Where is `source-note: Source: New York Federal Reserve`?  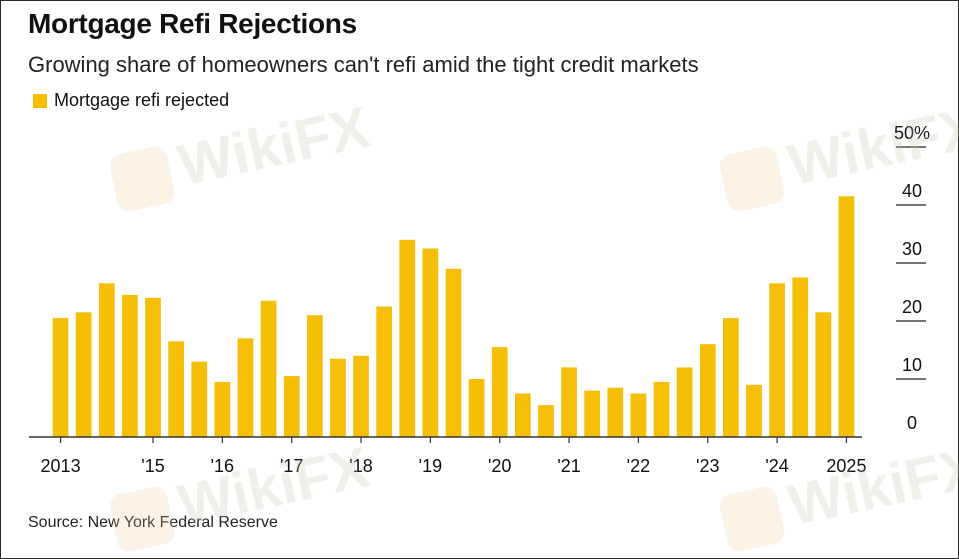
source-note: Source: New York Federal Reserve is located at coordinates (153, 522).